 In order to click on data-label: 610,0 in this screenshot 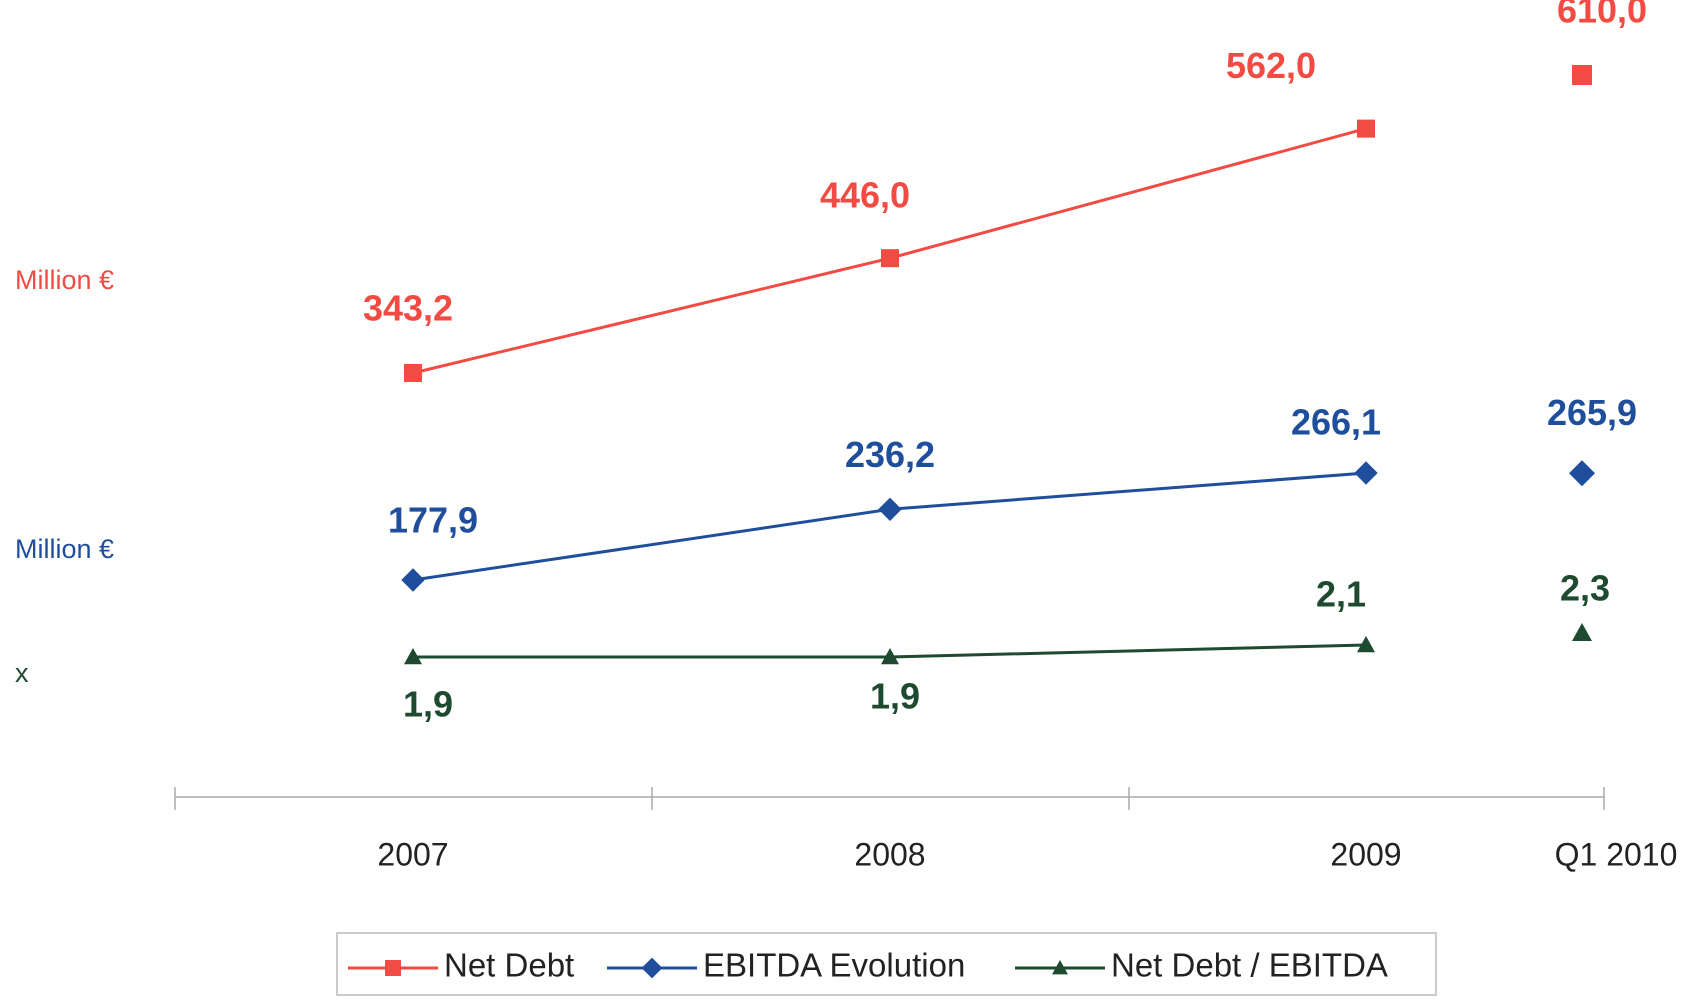, I will do `click(1602, 15)`.